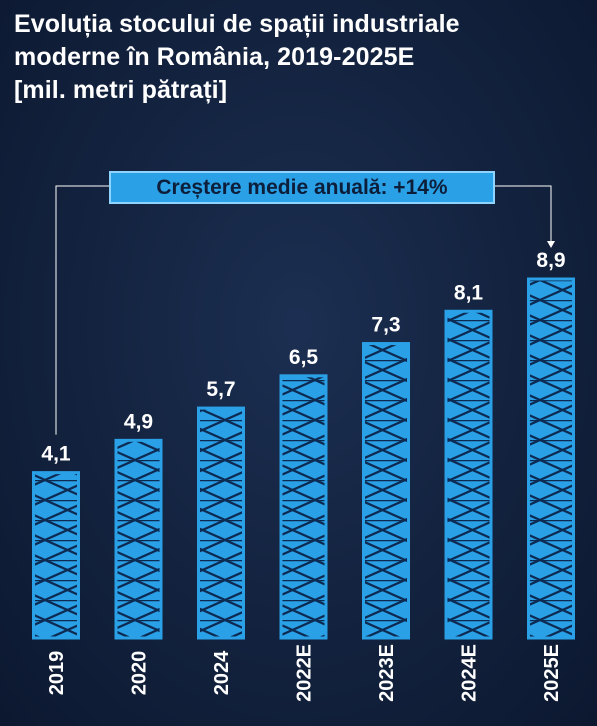 Image resolution: width=597 pixels, height=726 pixels. Describe the element at coordinates (551, 244) in the screenshot. I see `connector-arrowhead` at that location.